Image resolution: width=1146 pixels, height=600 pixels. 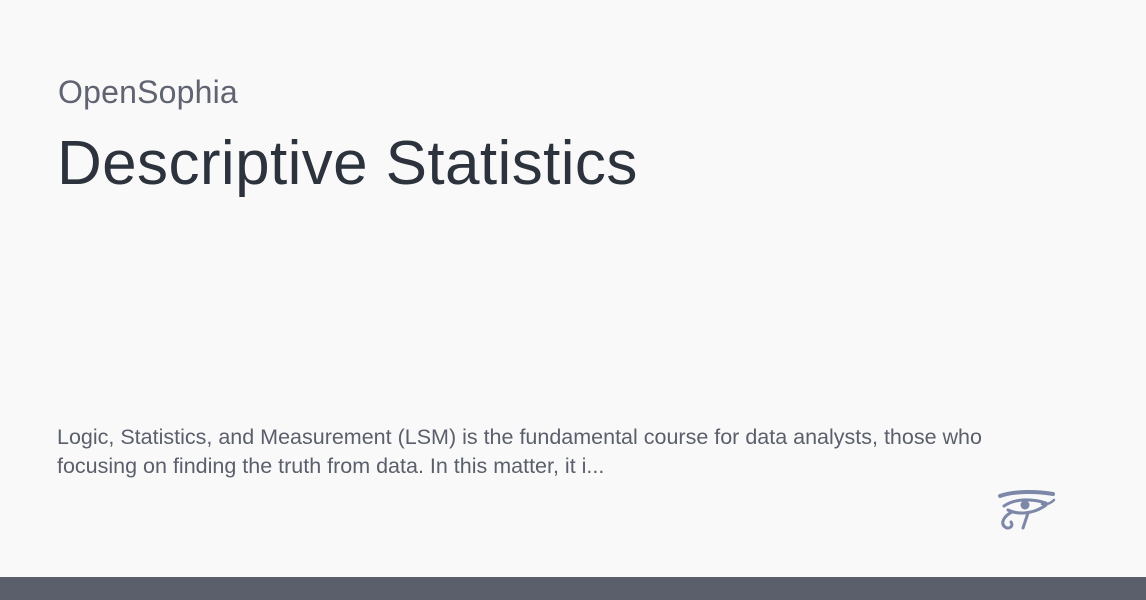 I want to click on bottom-bar, so click(x=573, y=588).